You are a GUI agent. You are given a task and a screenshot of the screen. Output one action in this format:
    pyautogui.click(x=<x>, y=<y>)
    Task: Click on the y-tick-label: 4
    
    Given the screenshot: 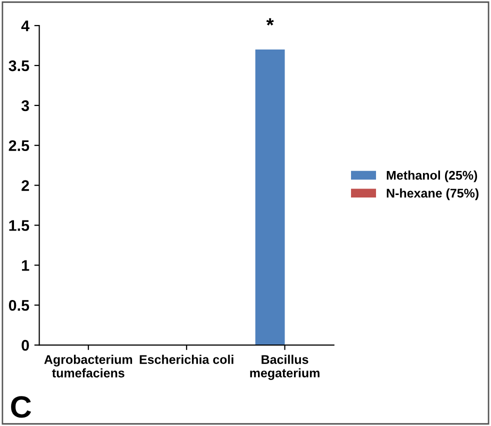 What is the action you would take?
    pyautogui.click(x=25, y=26)
    